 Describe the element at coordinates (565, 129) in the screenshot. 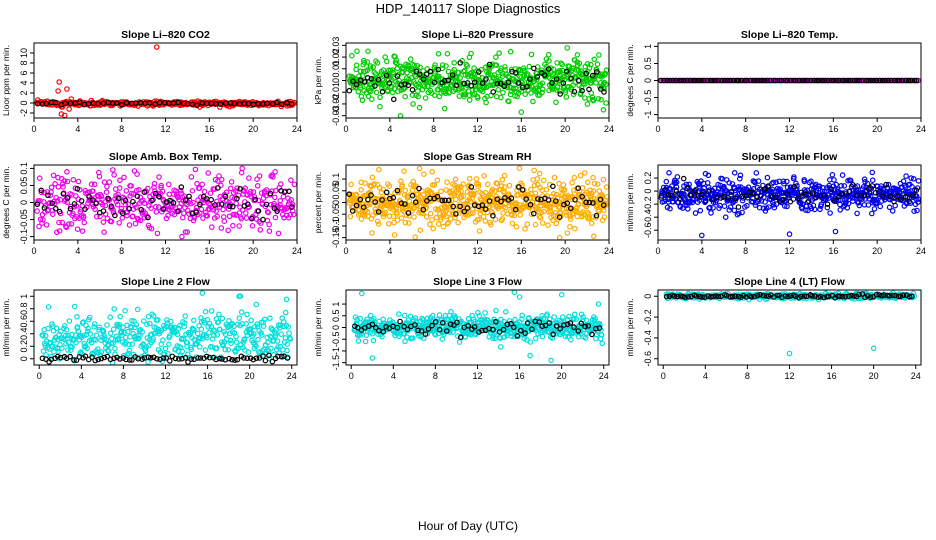

I see `x-tick-label: 20` at that location.